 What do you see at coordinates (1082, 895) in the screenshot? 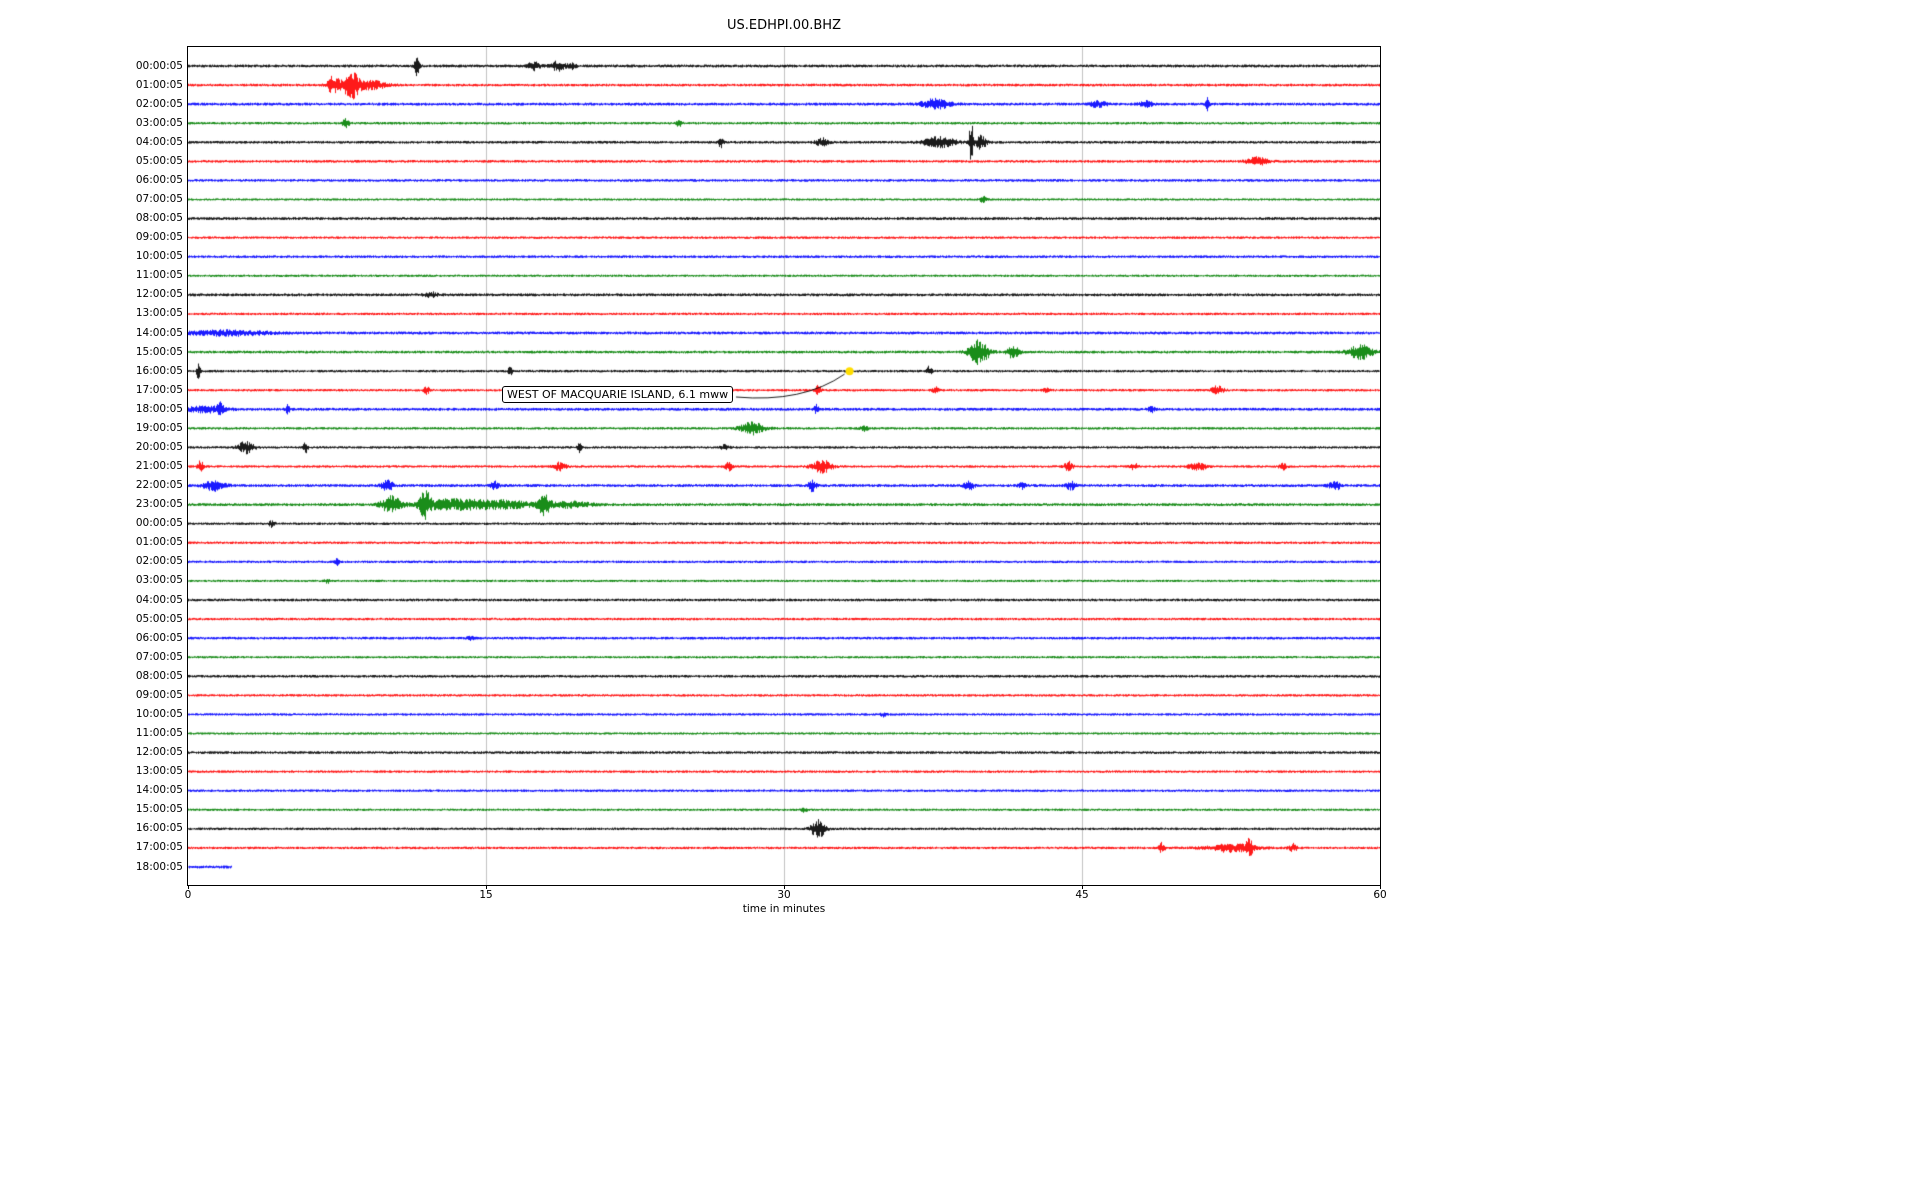
I see `x-tick-label: 45` at bounding box center [1082, 895].